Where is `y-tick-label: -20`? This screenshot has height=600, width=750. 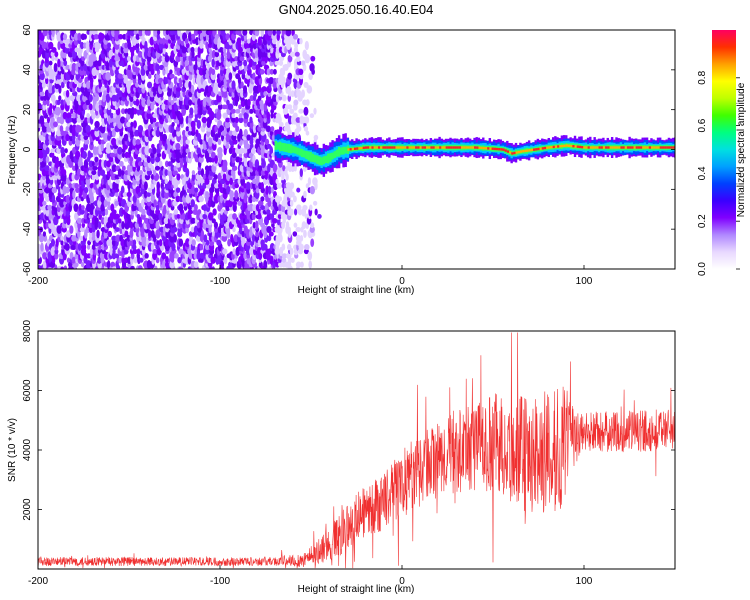
y-tick-label: -20 is located at coordinates (27, 189).